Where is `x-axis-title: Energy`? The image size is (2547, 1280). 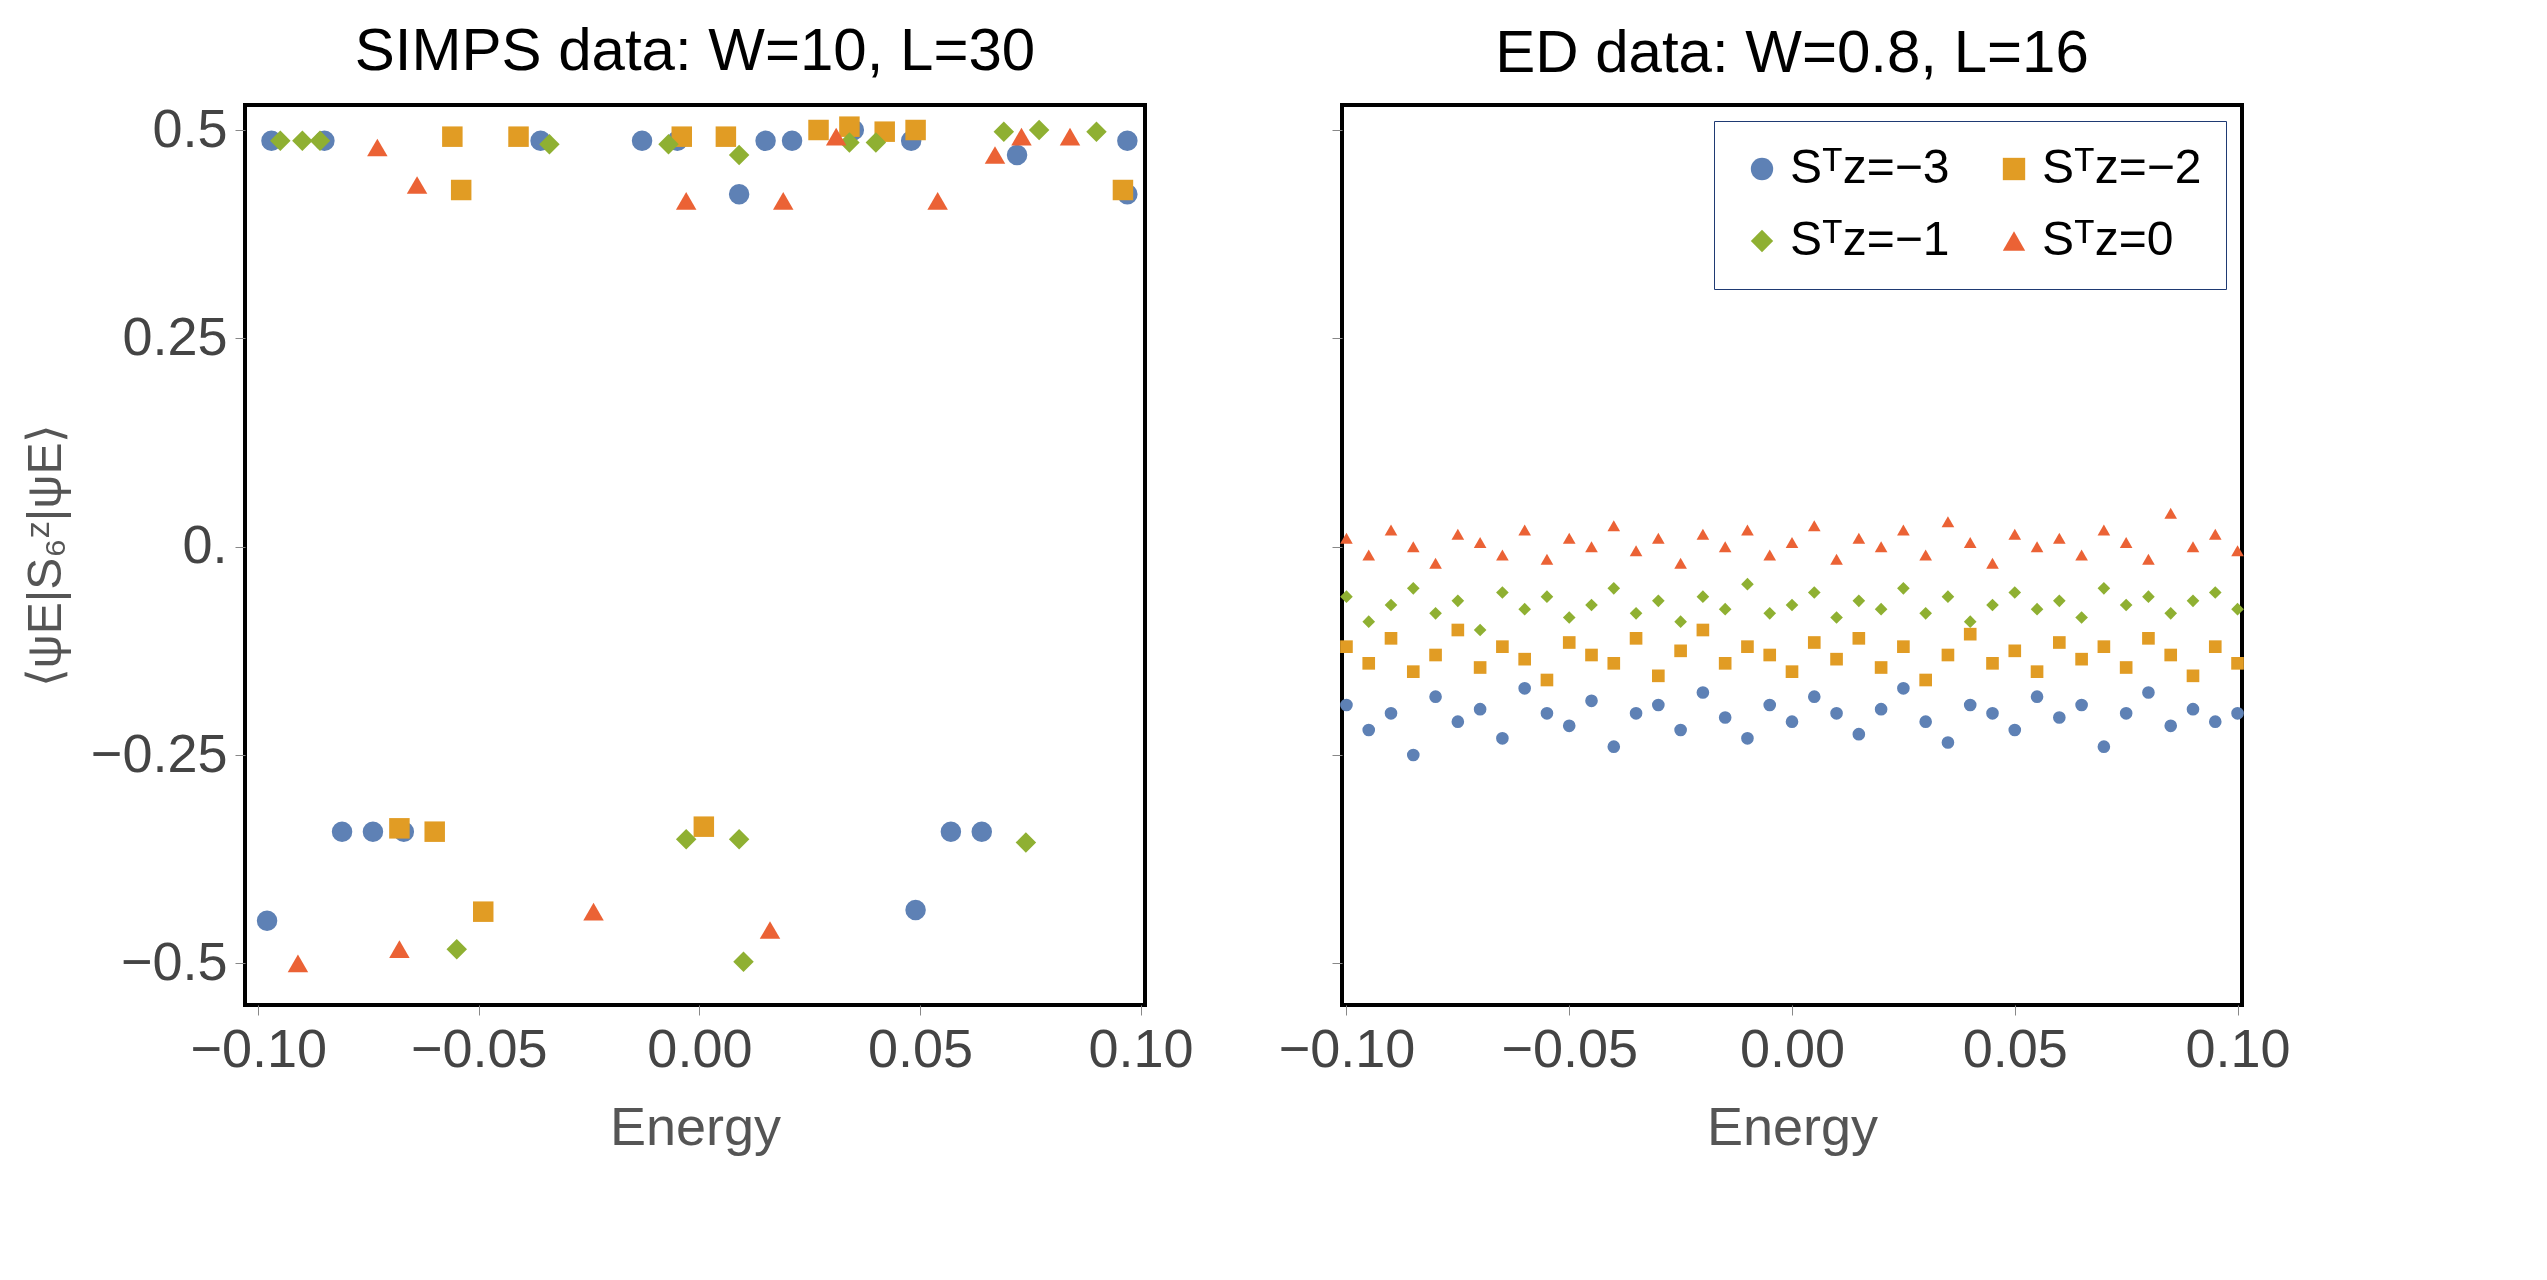
x-axis-title: Energy is located at coordinates (1792, 1125).